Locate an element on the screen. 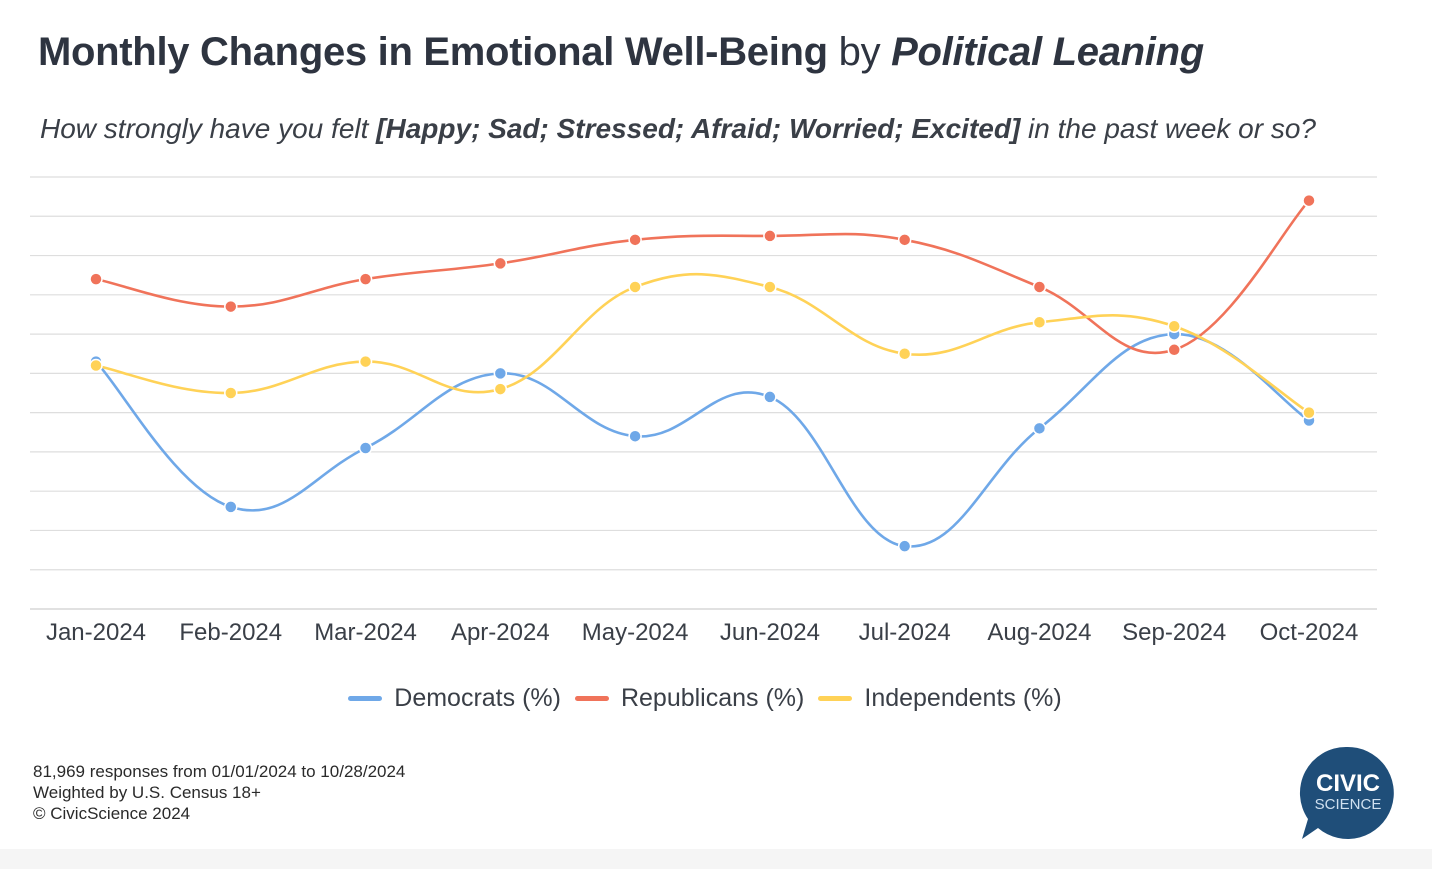 This screenshot has width=1432, height=869. x-tick-label: Jan-2024 is located at coordinates (96, 632).